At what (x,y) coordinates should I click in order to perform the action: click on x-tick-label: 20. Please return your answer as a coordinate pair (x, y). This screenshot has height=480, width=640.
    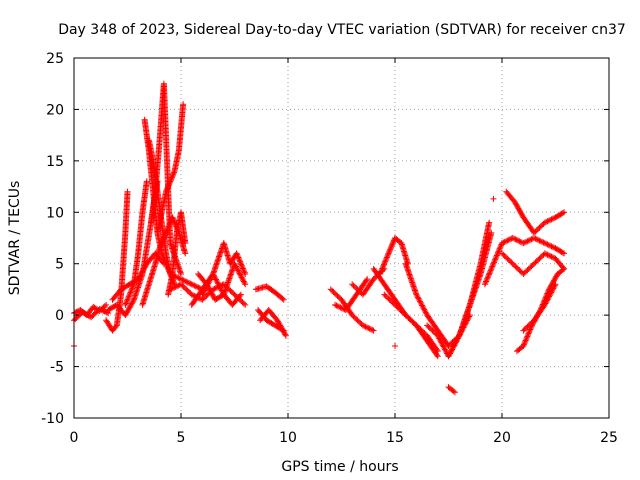
    Looking at the image, I should click on (502, 438).